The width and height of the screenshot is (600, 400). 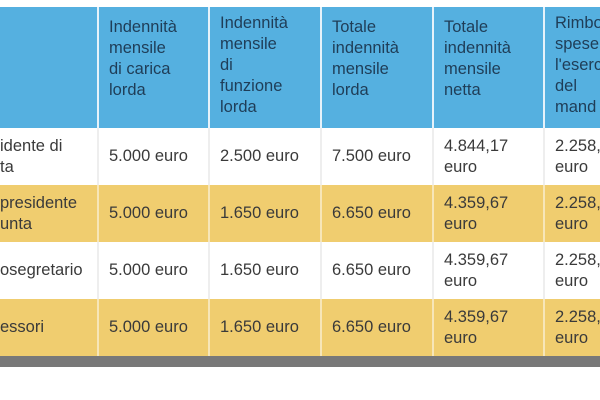 I want to click on table-footer-bar, so click(x=300, y=361).